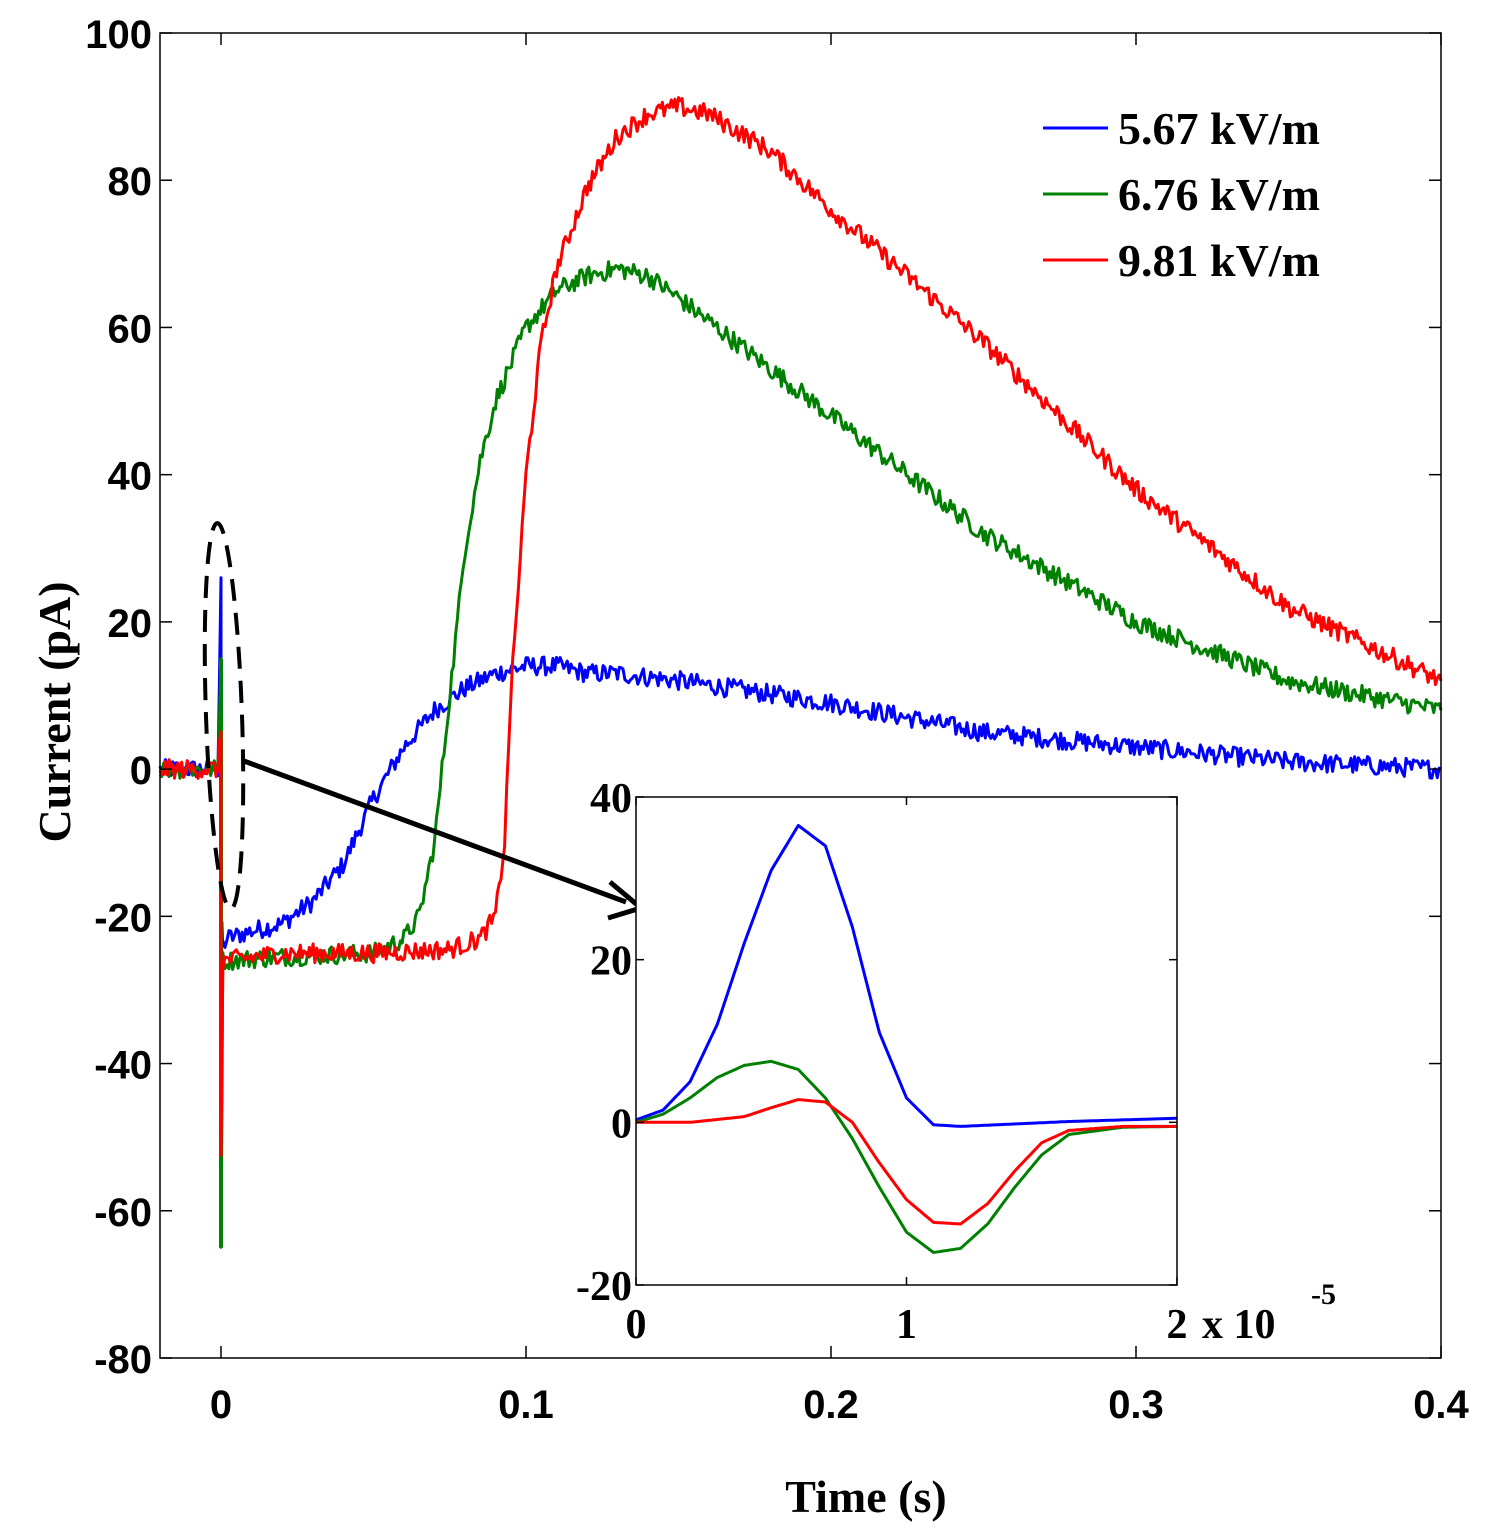  What do you see at coordinates (611, 962) in the screenshot?
I see `inset-y-tick-label: 20` at bounding box center [611, 962].